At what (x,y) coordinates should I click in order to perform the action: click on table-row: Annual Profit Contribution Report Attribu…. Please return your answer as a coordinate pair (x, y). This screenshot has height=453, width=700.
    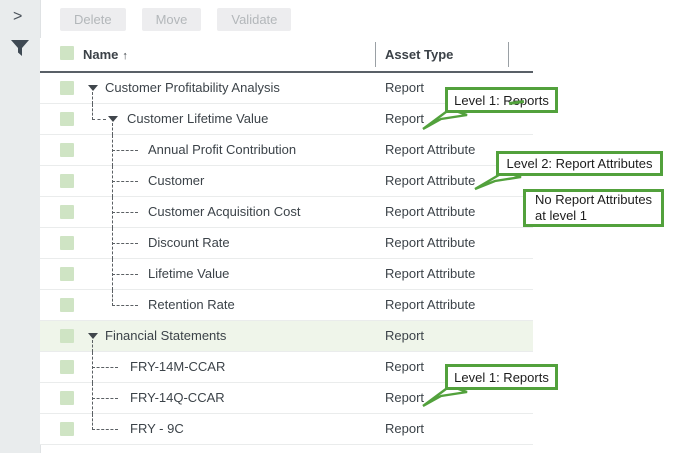
    Looking at the image, I should click on (286, 150).